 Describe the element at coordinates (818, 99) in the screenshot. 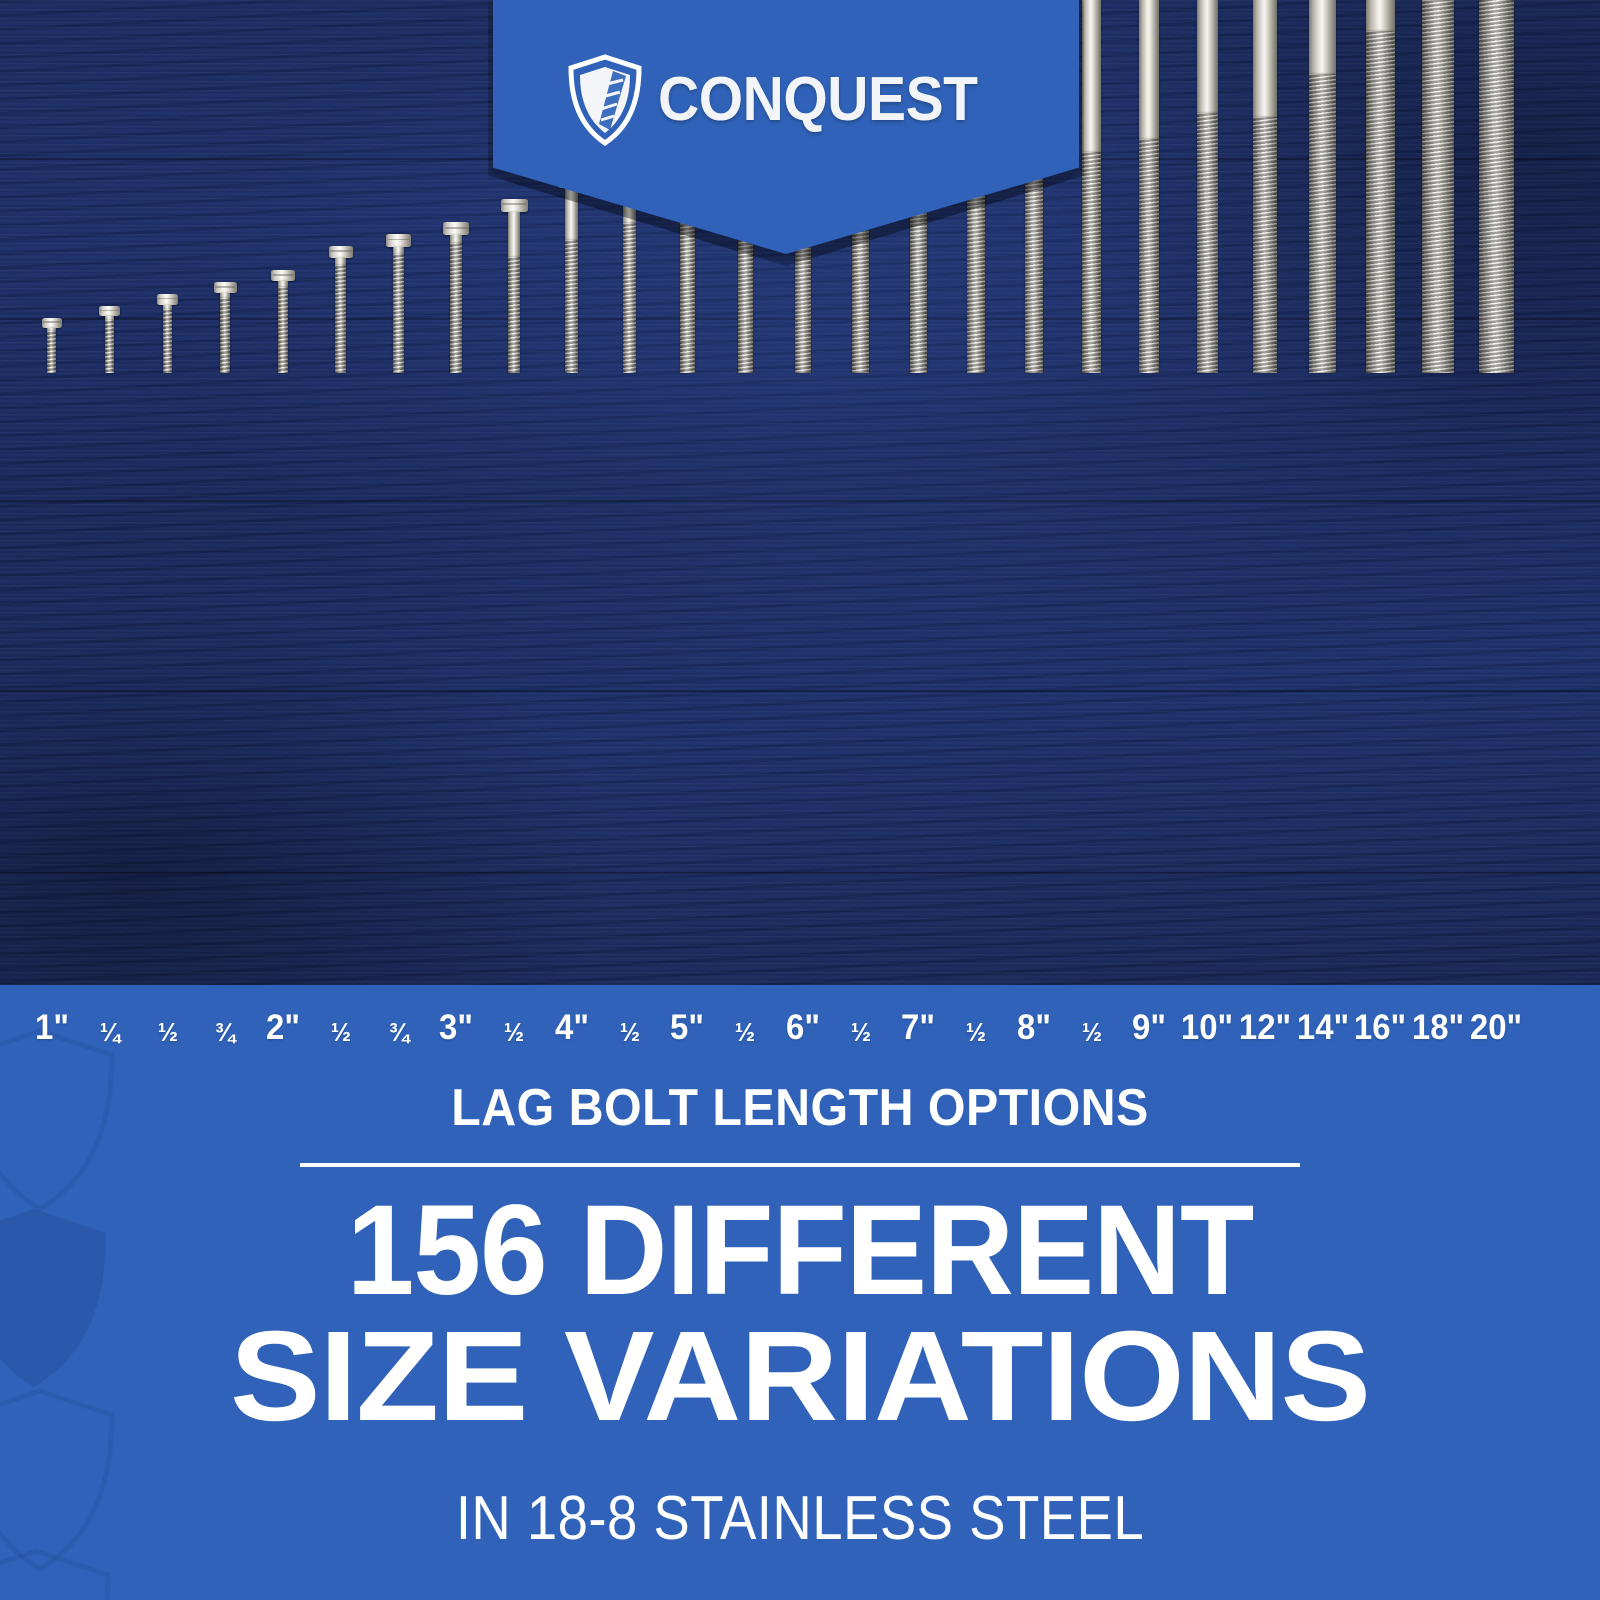

I see `brand-name: CONQUEST` at that location.